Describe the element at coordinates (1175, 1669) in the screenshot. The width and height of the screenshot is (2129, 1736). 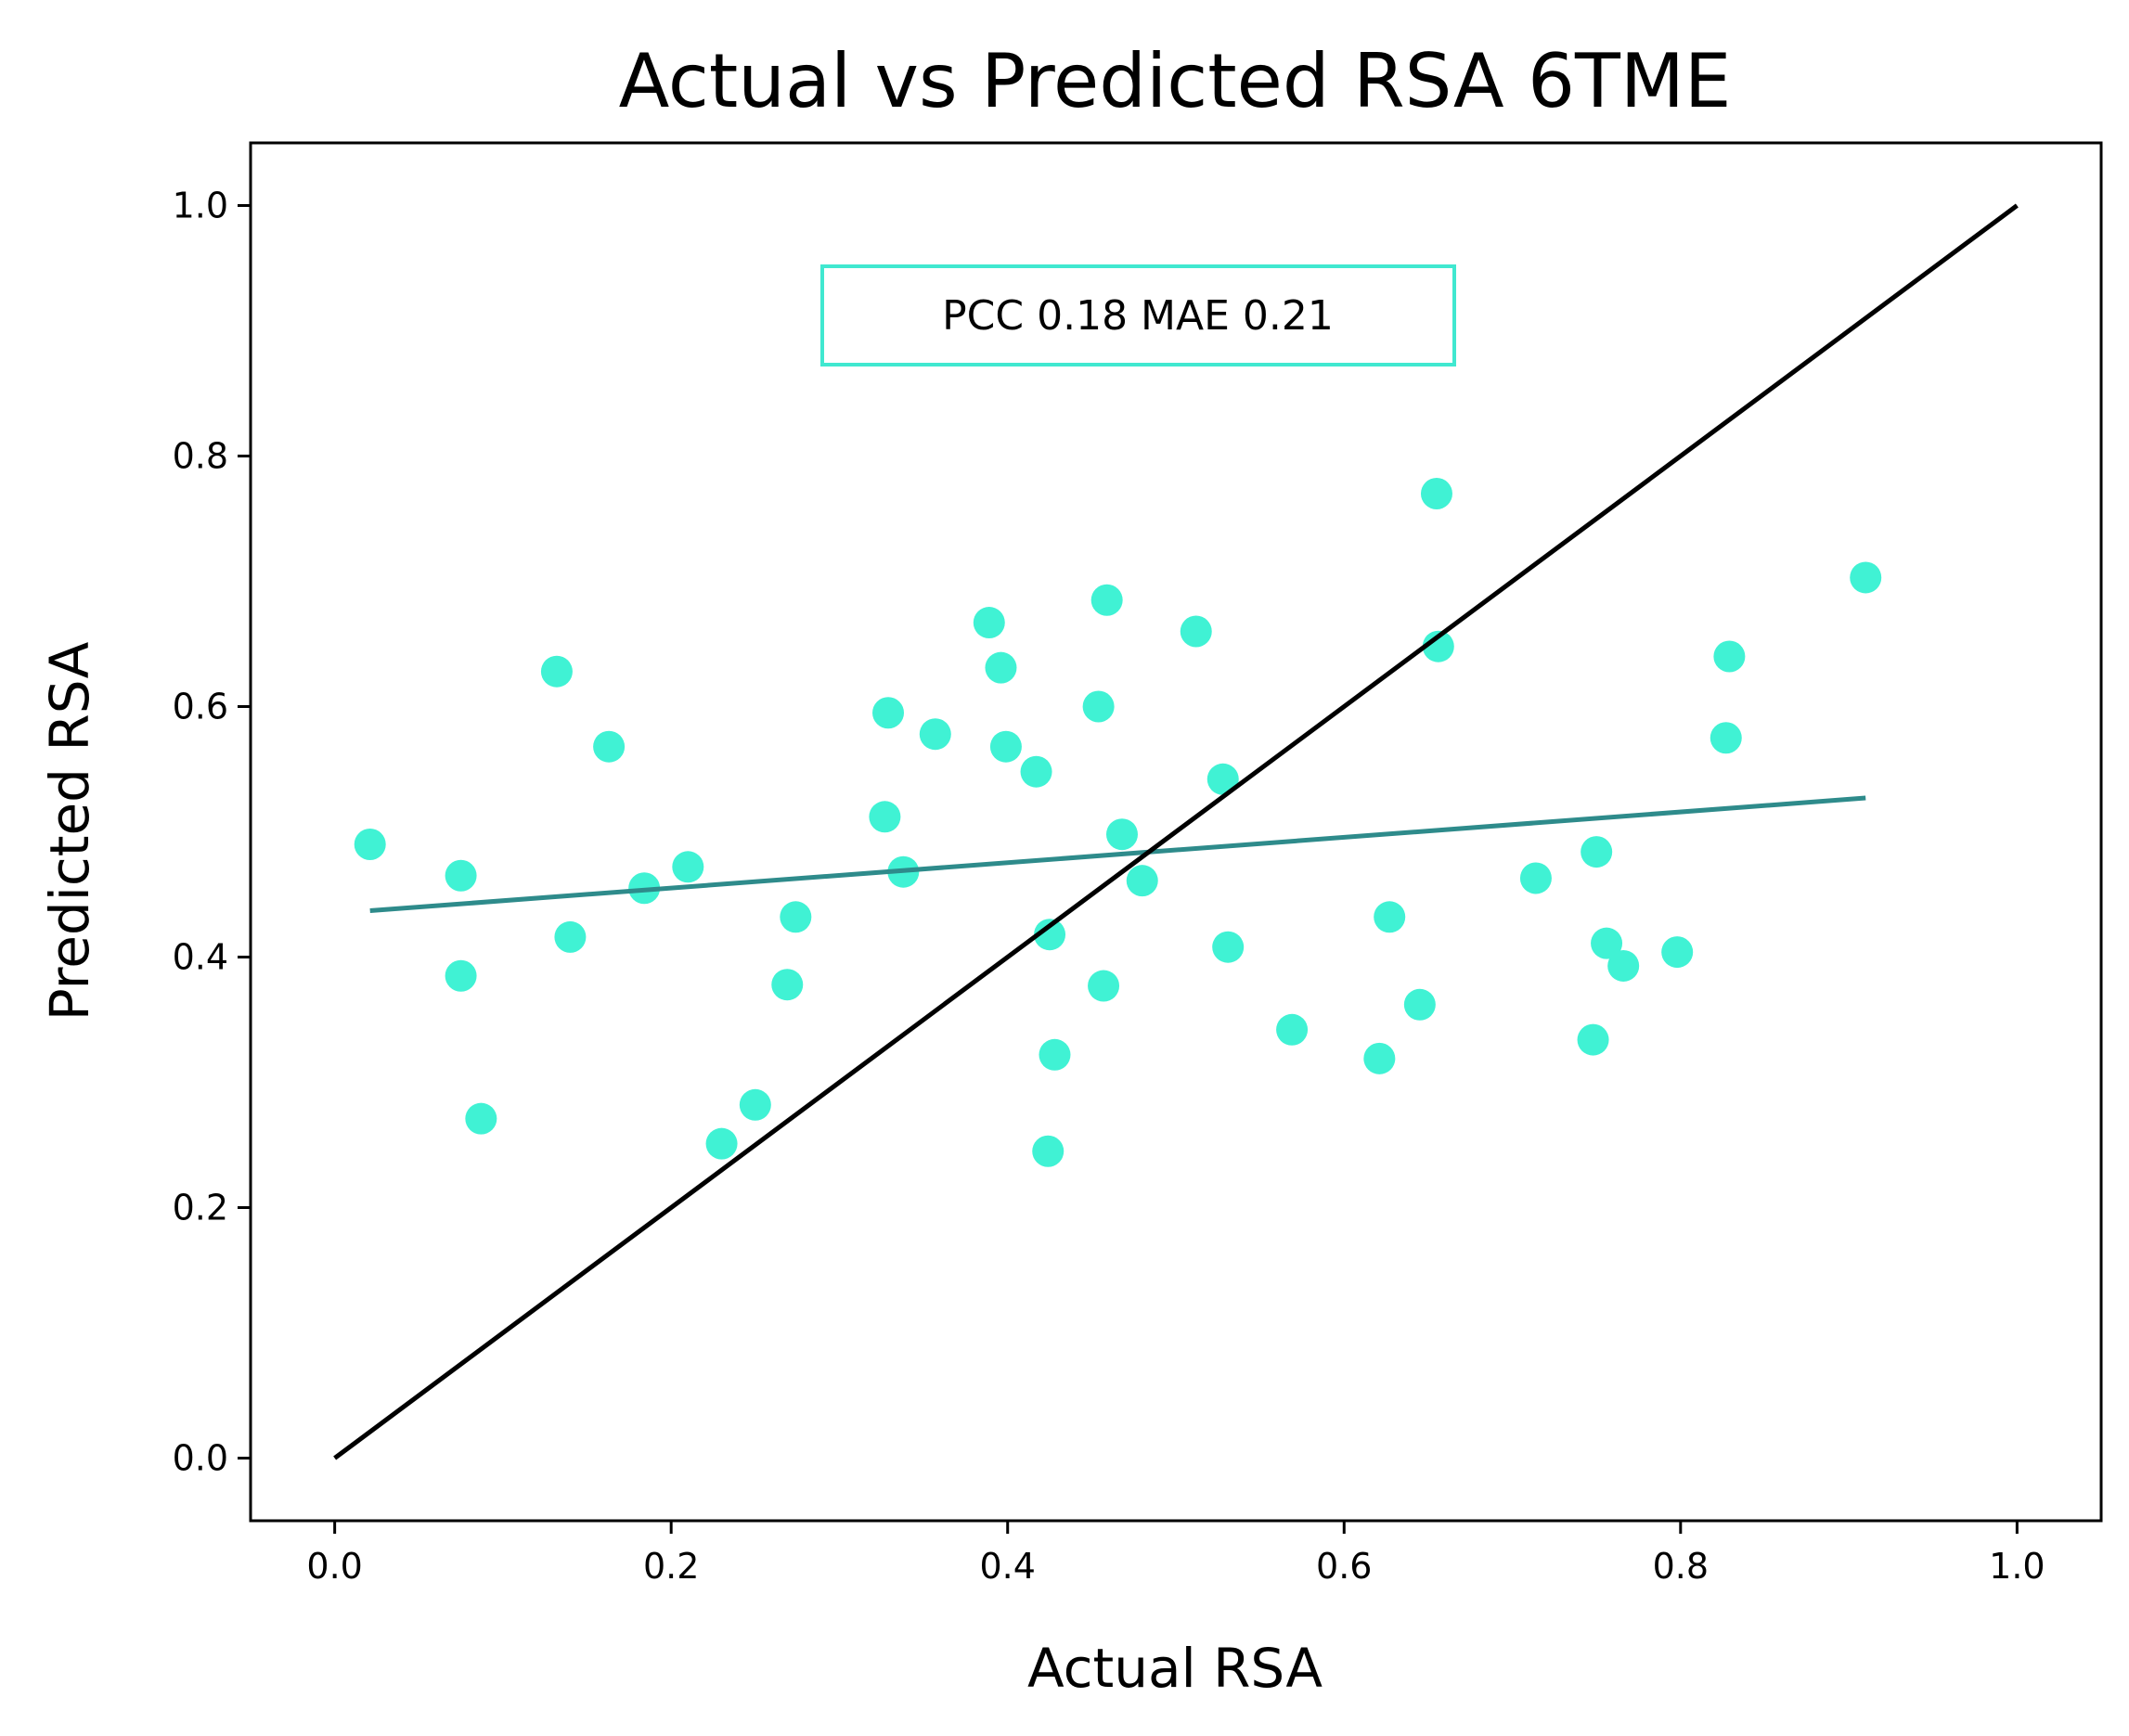
I see `x-axis-label: Actual RSA` at that location.